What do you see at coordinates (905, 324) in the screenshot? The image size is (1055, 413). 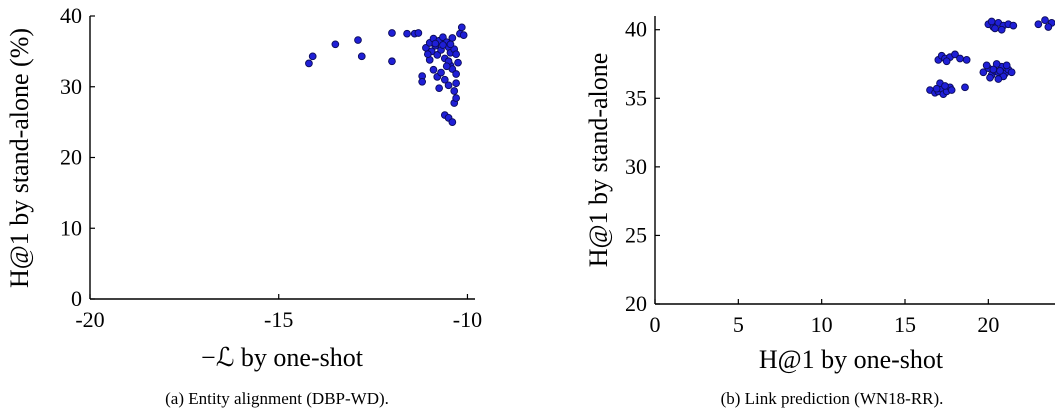 I see `x-tick-label: 15` at bounding box center [905, 324].